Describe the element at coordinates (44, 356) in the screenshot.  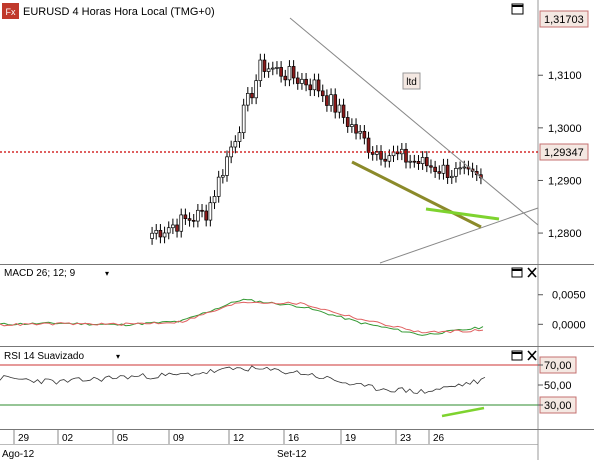
I see `rsi-title: RSI 14 Suavizado` at that location.